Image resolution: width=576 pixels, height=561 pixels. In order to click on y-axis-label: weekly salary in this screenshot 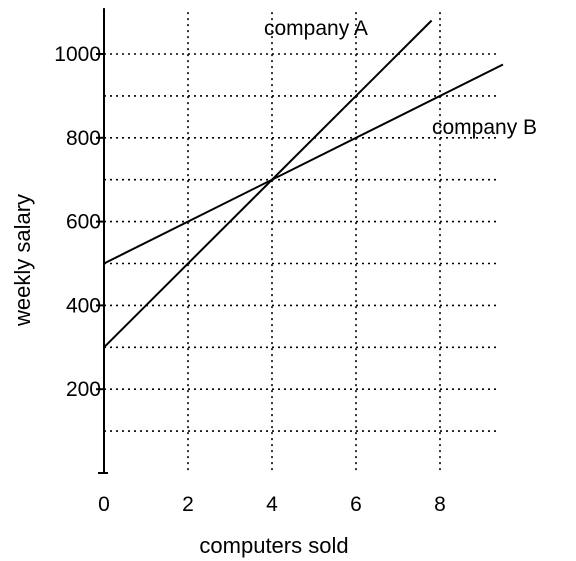, I will do `click(22, 260)`.